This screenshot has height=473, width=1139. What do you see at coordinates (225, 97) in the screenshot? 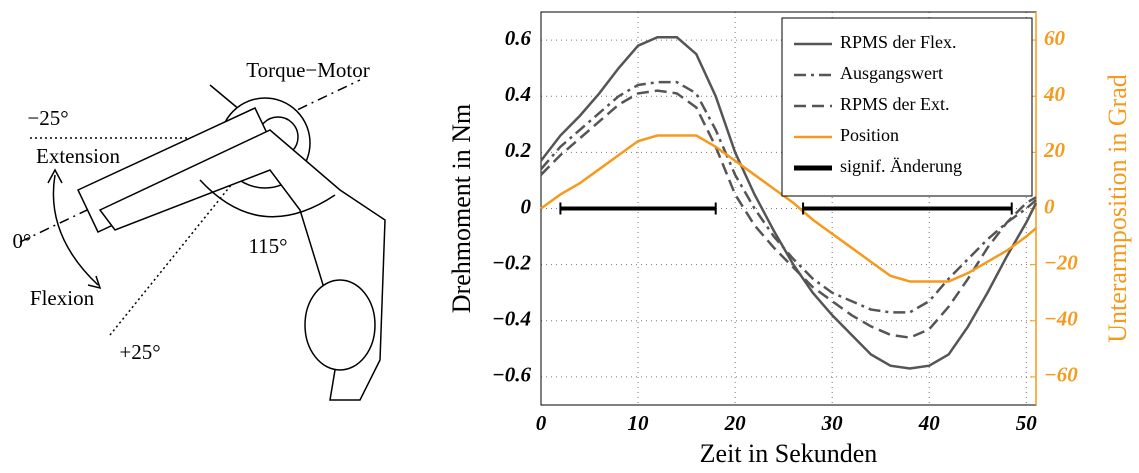
I see `motor-pointer` at bounding box center [225, 97].